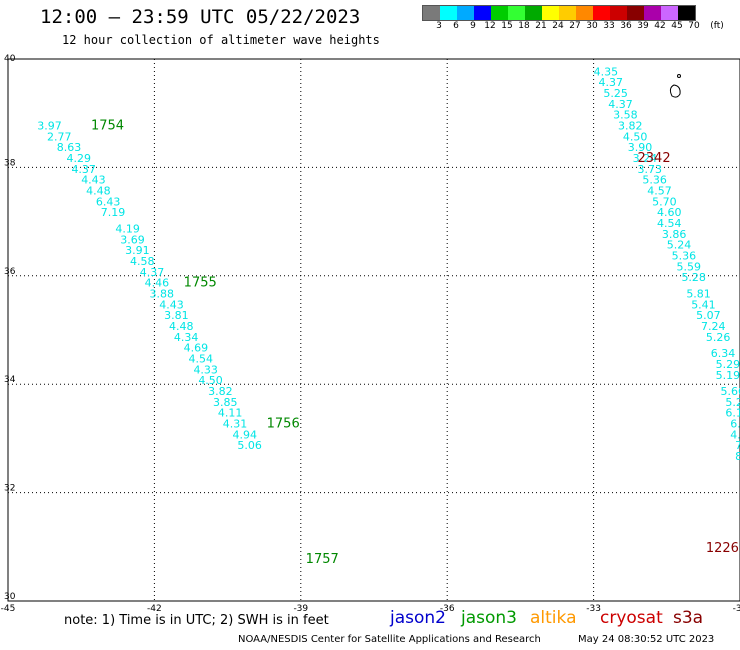  I want to click on wave-height-value: 5.70, so click(664, 201).